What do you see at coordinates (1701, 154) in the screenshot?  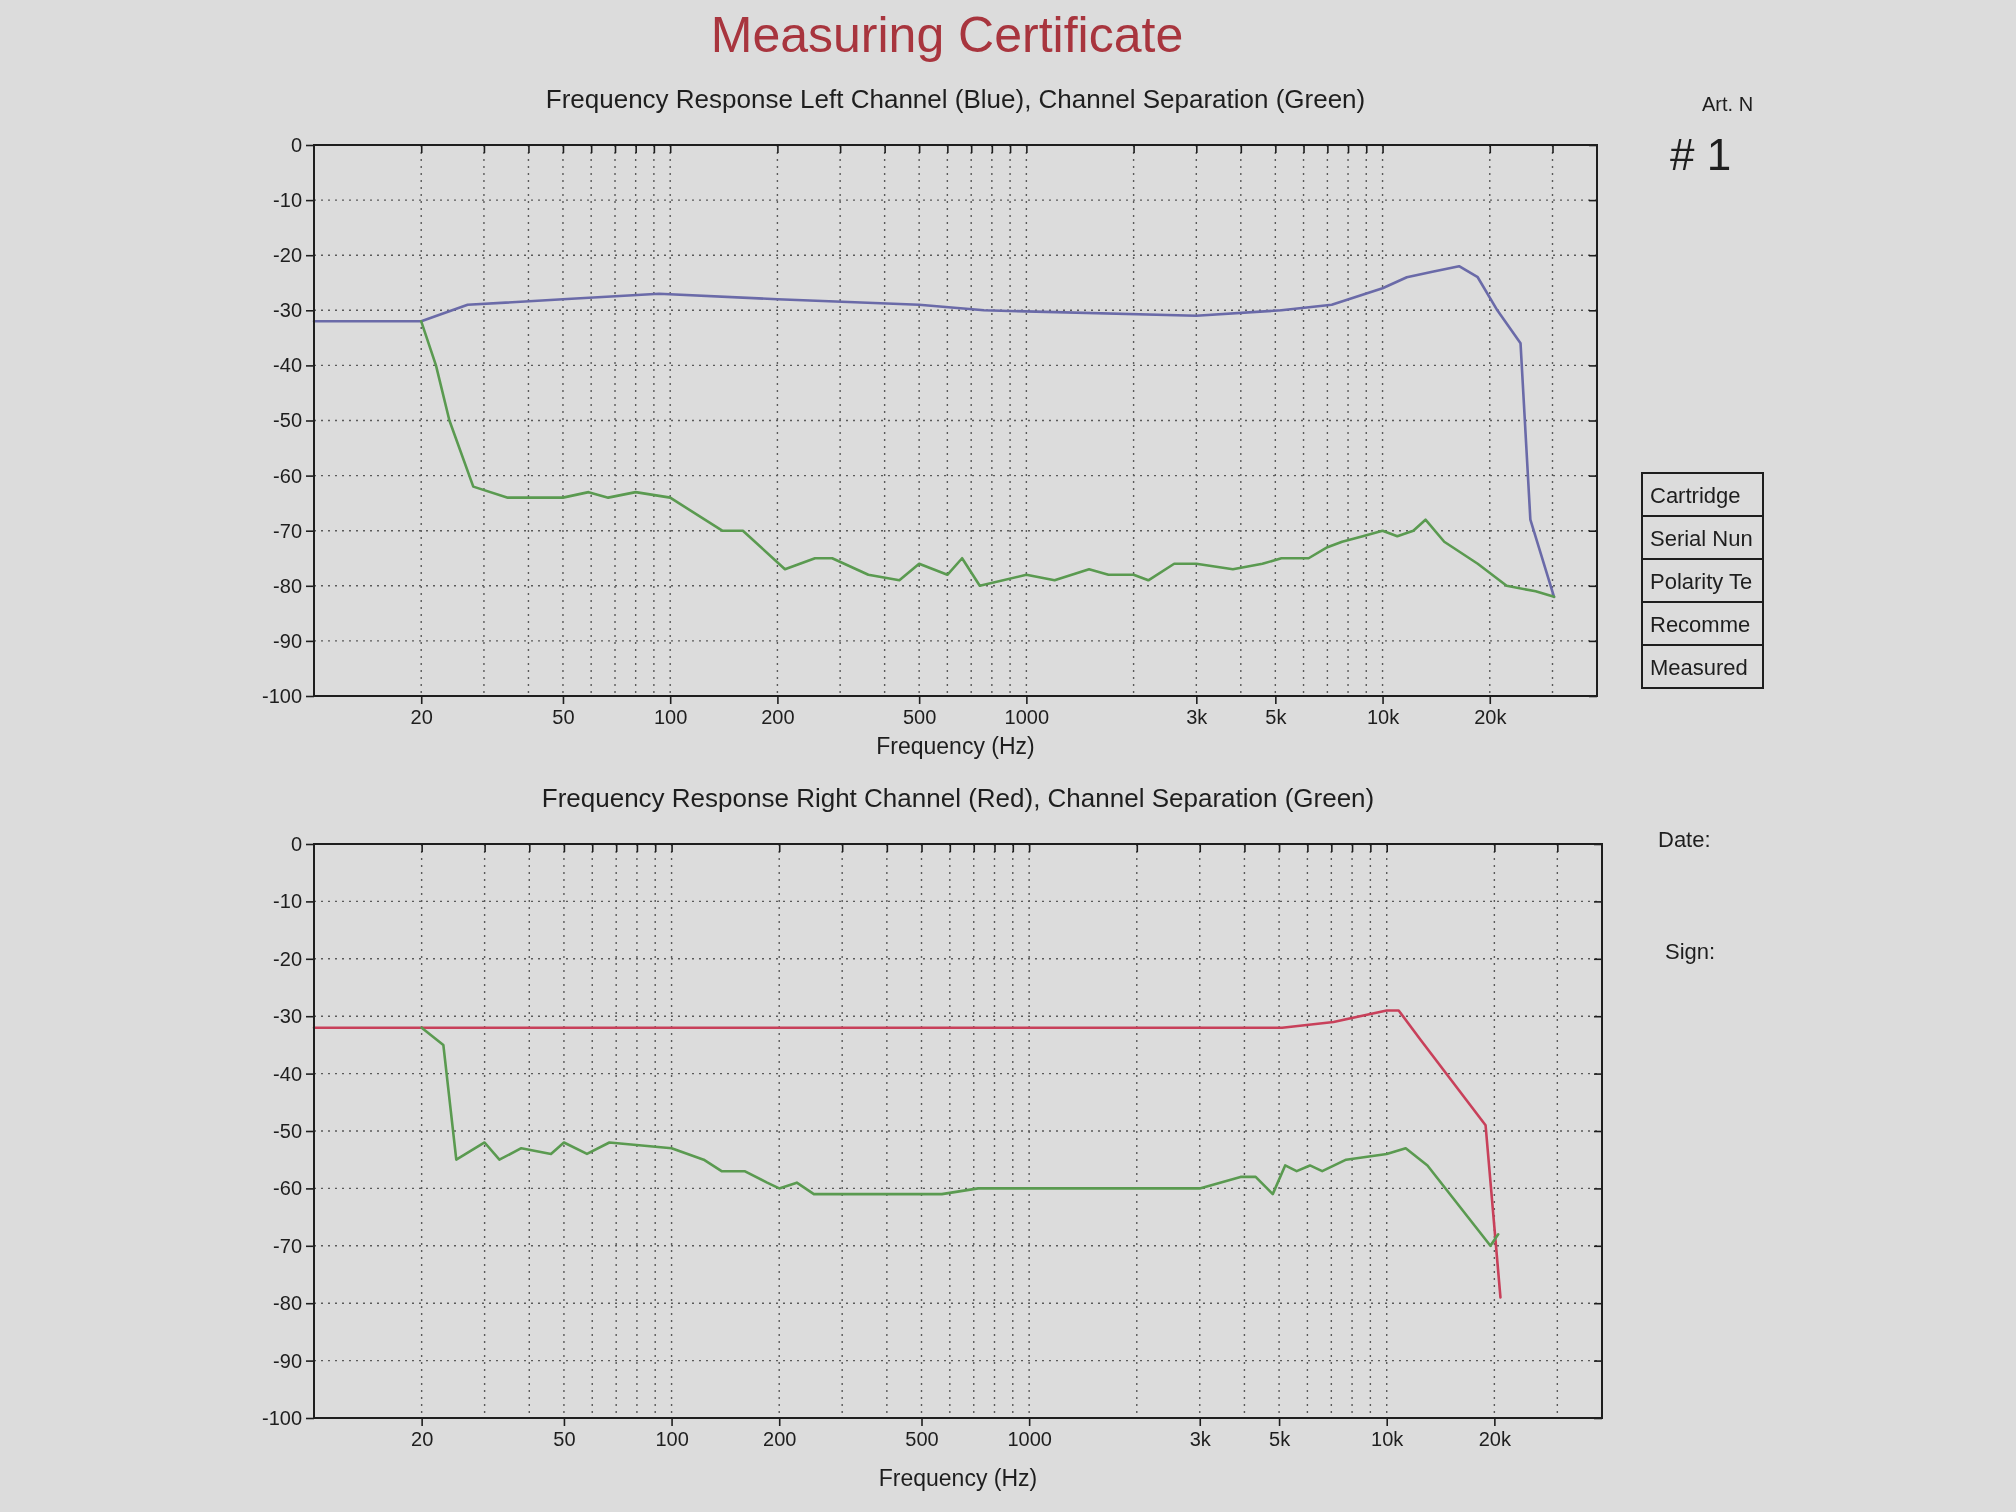 I see `text: # 1` at bounding box center [1701, 154].